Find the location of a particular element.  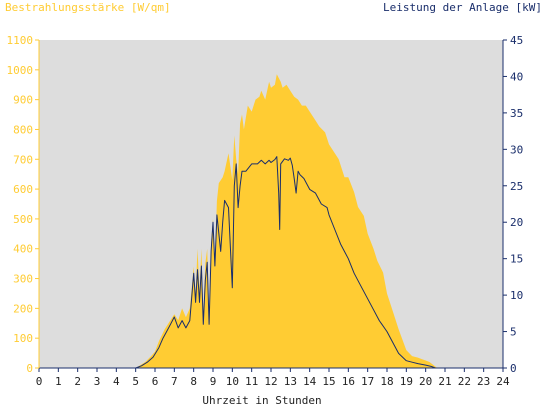

x-tick-label: 3 is located at coordinates (97, 381).